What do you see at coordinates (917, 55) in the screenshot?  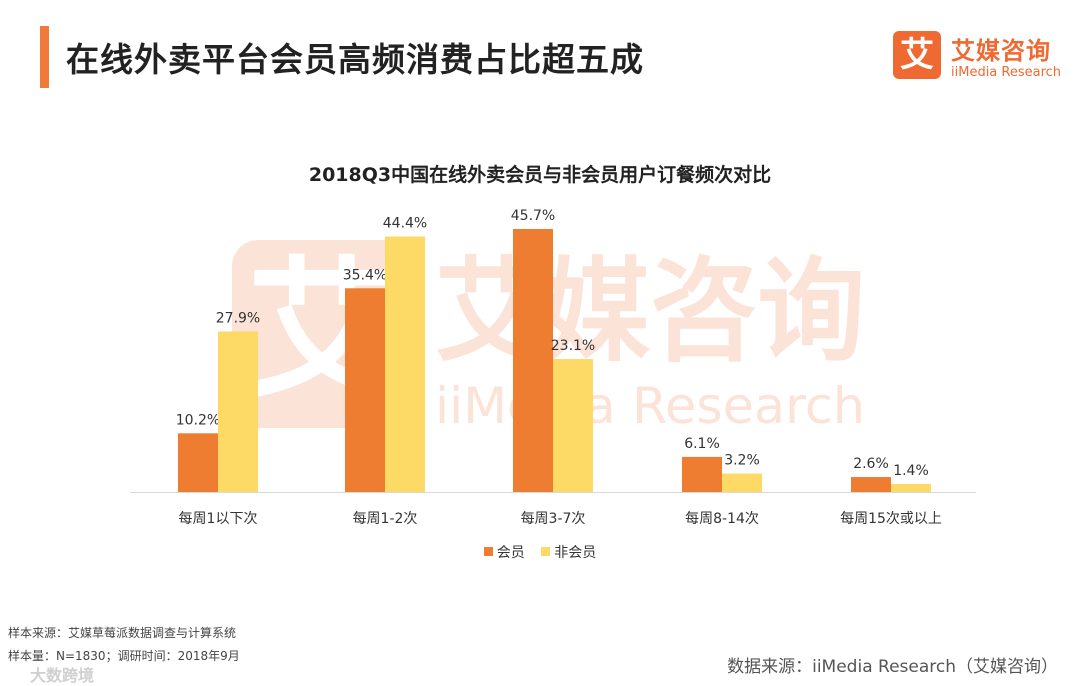 I see `logo-mark-icon: 艾` at bounding box center [917, 55].